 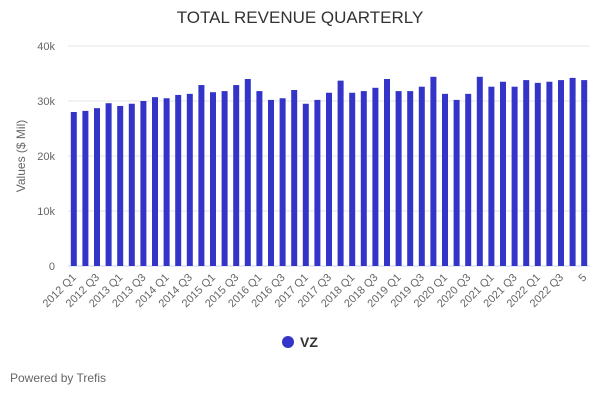 I want to click on y-tick-label: 40k, so click(x=46, y=47).